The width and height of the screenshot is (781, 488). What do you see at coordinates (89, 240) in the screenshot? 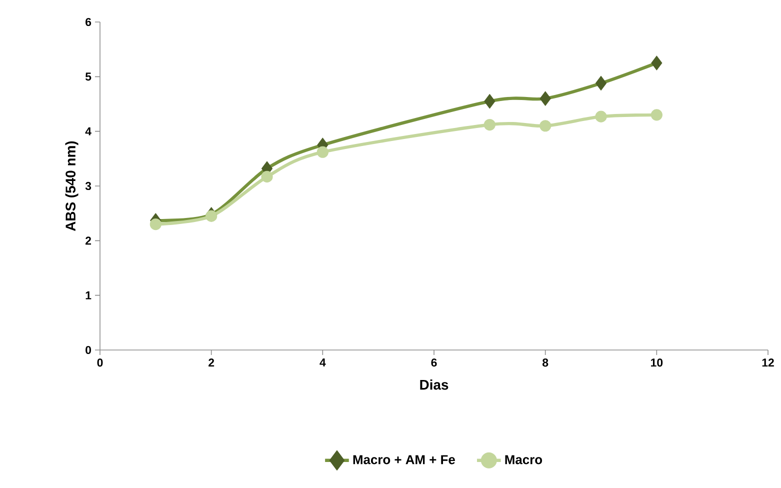
I see `y-tick-label: 2` at bounding box center [89, 240].